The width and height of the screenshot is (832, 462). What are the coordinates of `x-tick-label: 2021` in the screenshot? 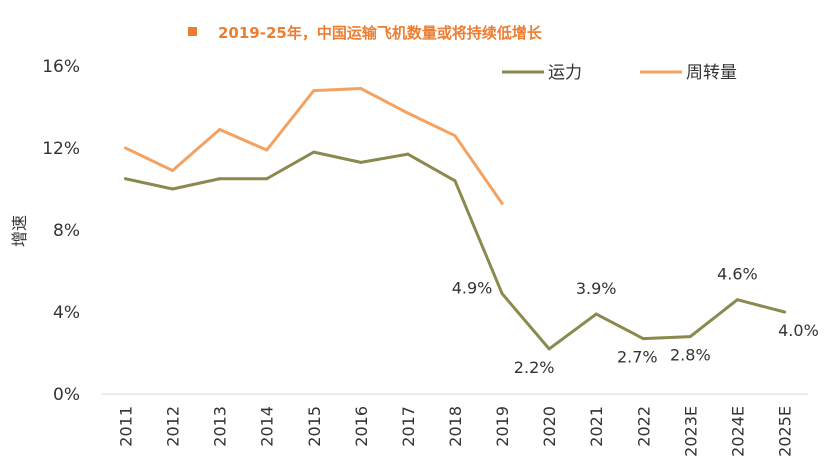 It's located at (596, 426).